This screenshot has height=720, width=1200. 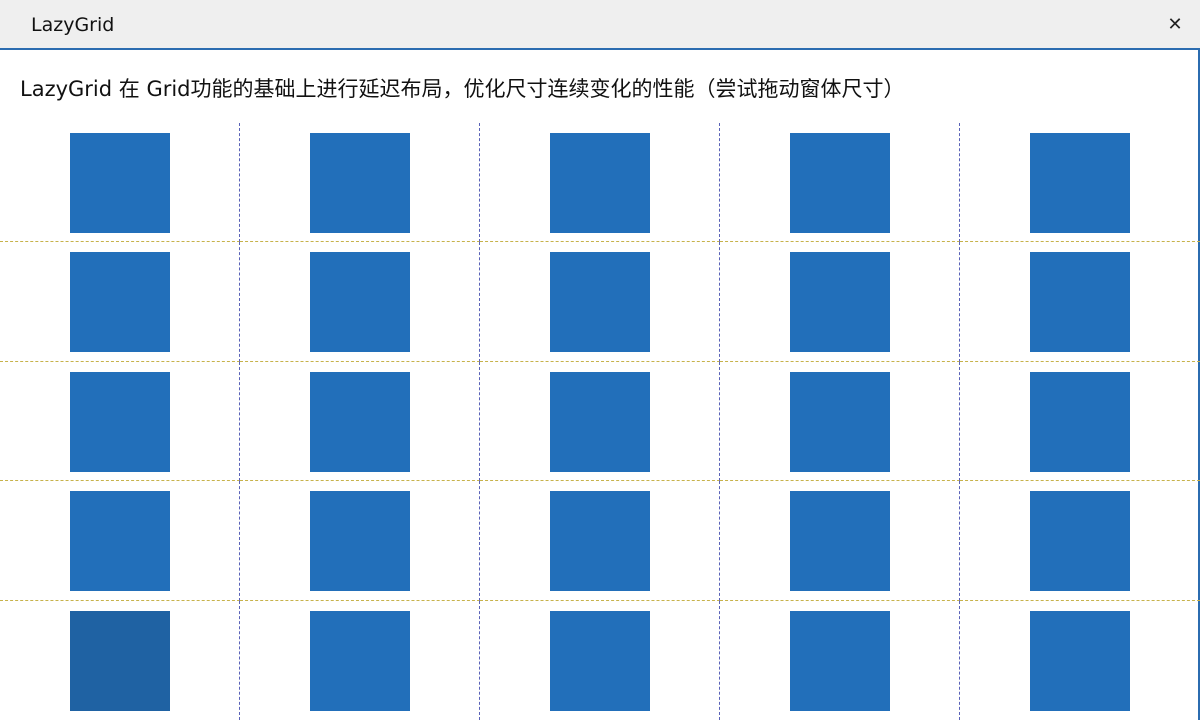 What do you see at coordinates (1199, 385) in the screenshot?
I see `window-border` at bounding box center [1199, 385].